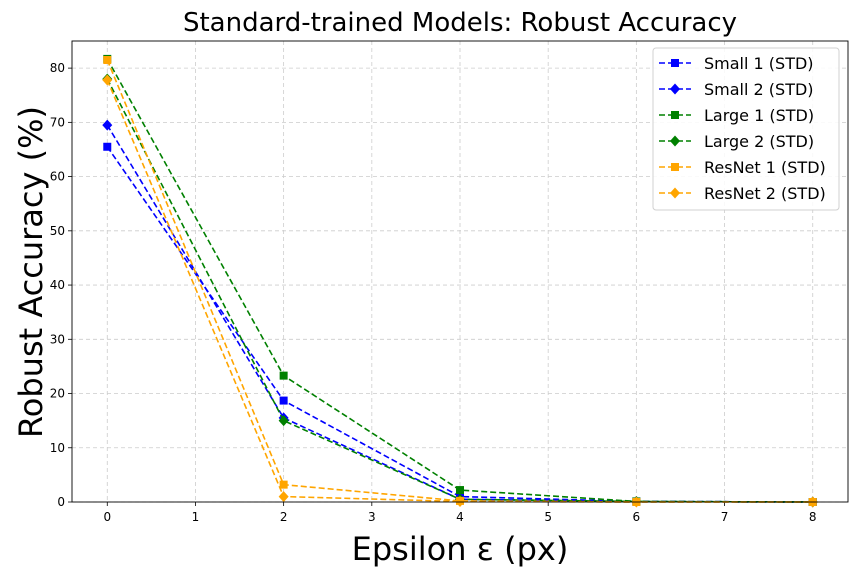  I want to click on x-tick-label: 1, so click(196, 517).